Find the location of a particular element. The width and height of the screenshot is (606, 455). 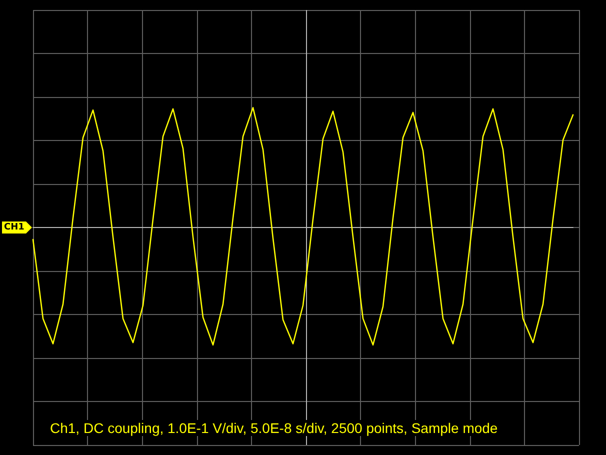

series-label: CH1 is located at coordinates (14, 227).